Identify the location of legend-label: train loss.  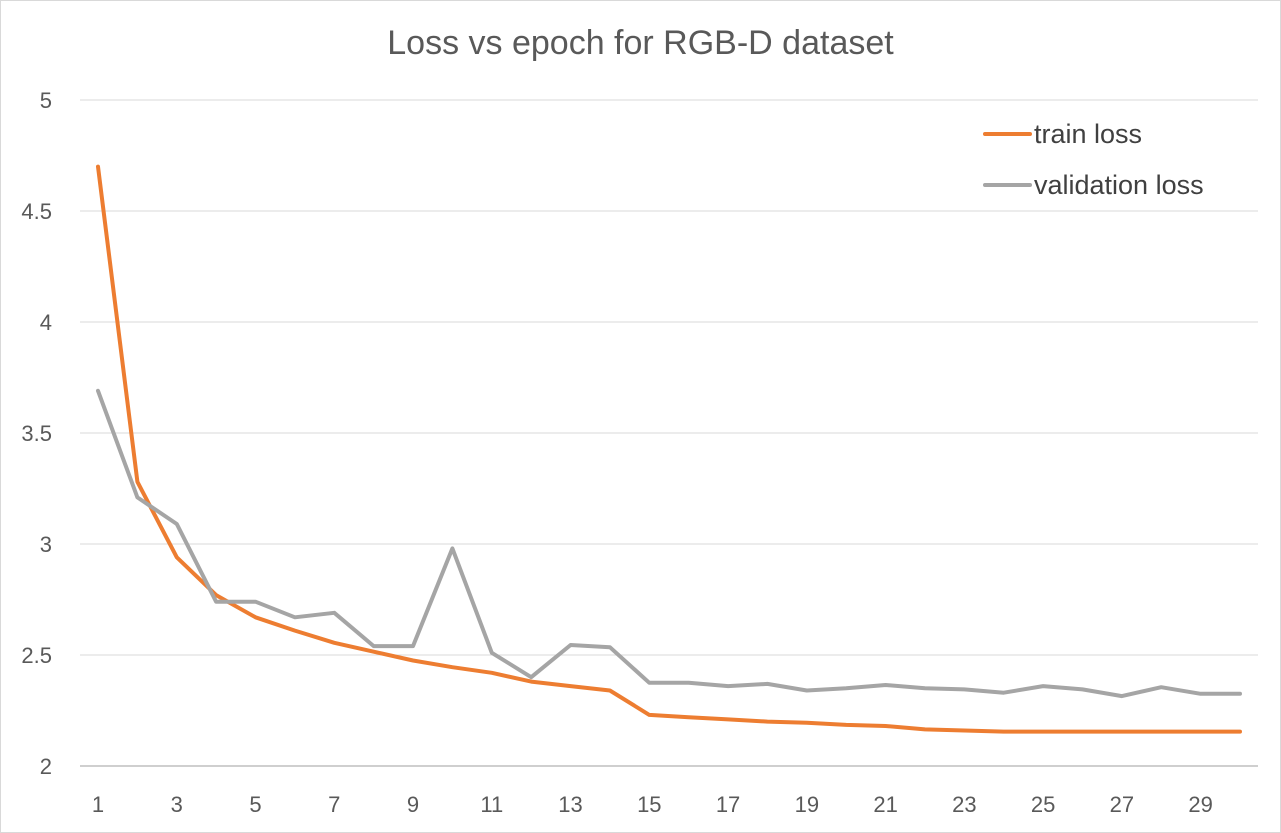
(1088, 134).